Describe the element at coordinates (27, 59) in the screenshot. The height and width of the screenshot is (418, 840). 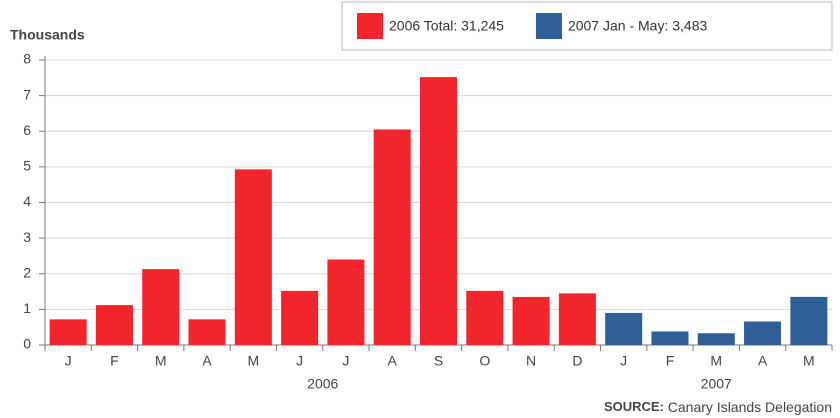
I see `y-tick-label: 8` at that location.